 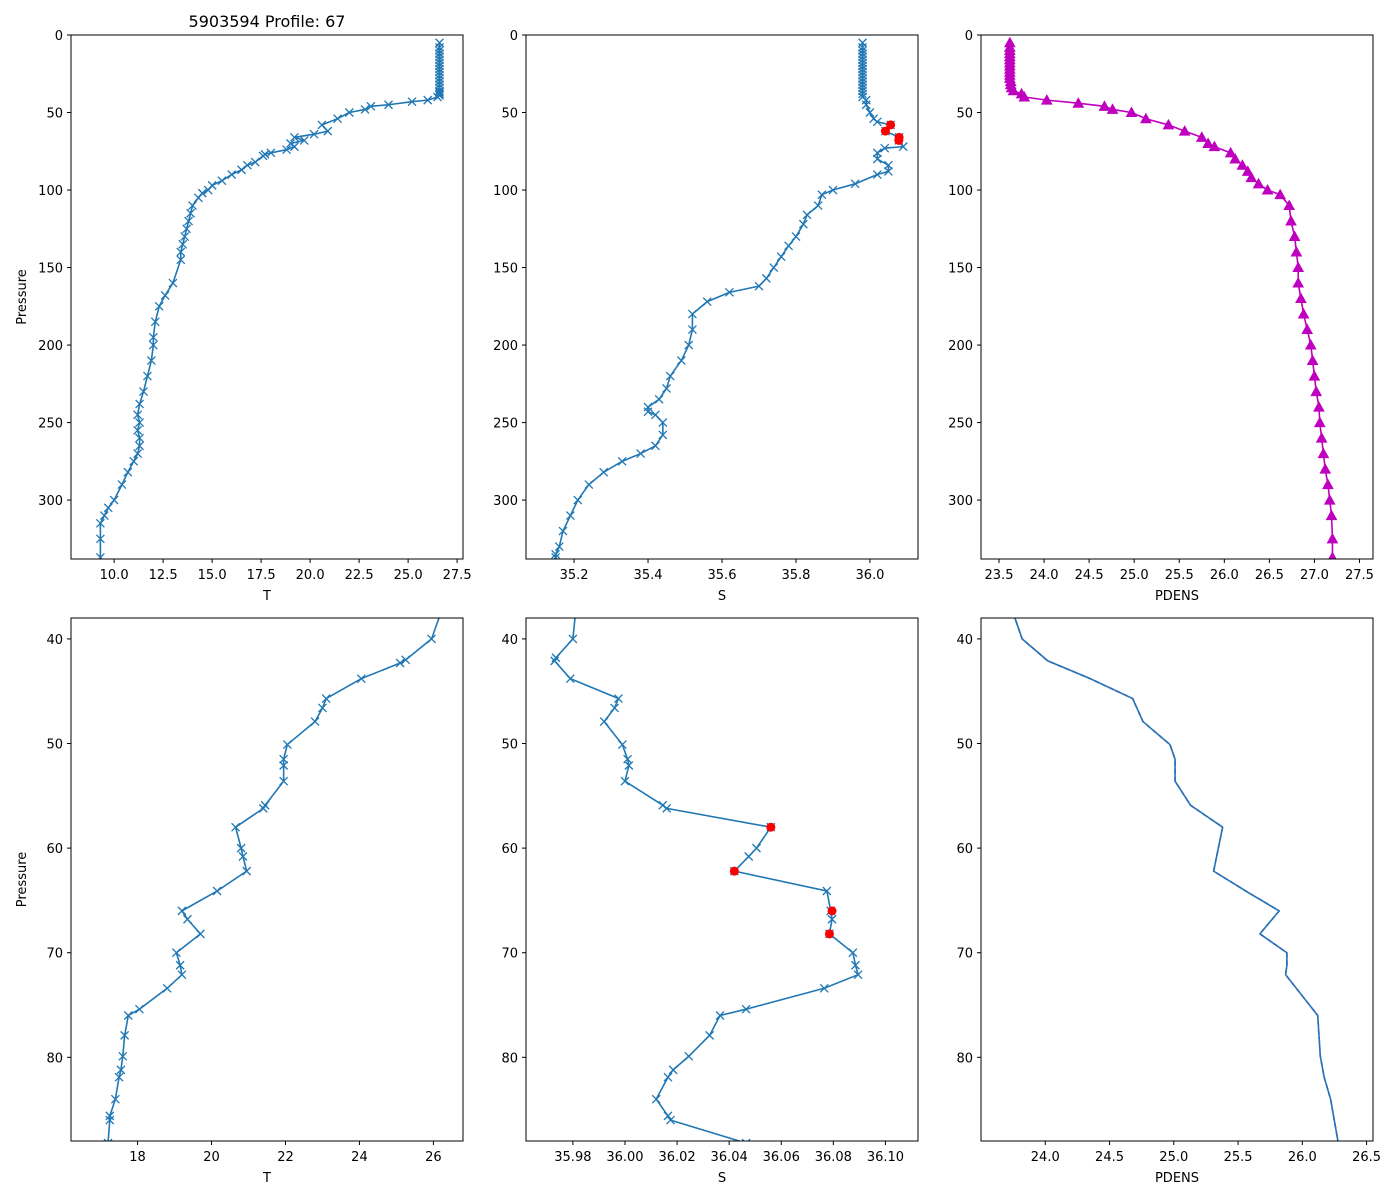 What do you see at coordinates (1045, 1157) in the screenshot?
I see `x-tick-label: 24.0` at bounding box center [1045, 1157].